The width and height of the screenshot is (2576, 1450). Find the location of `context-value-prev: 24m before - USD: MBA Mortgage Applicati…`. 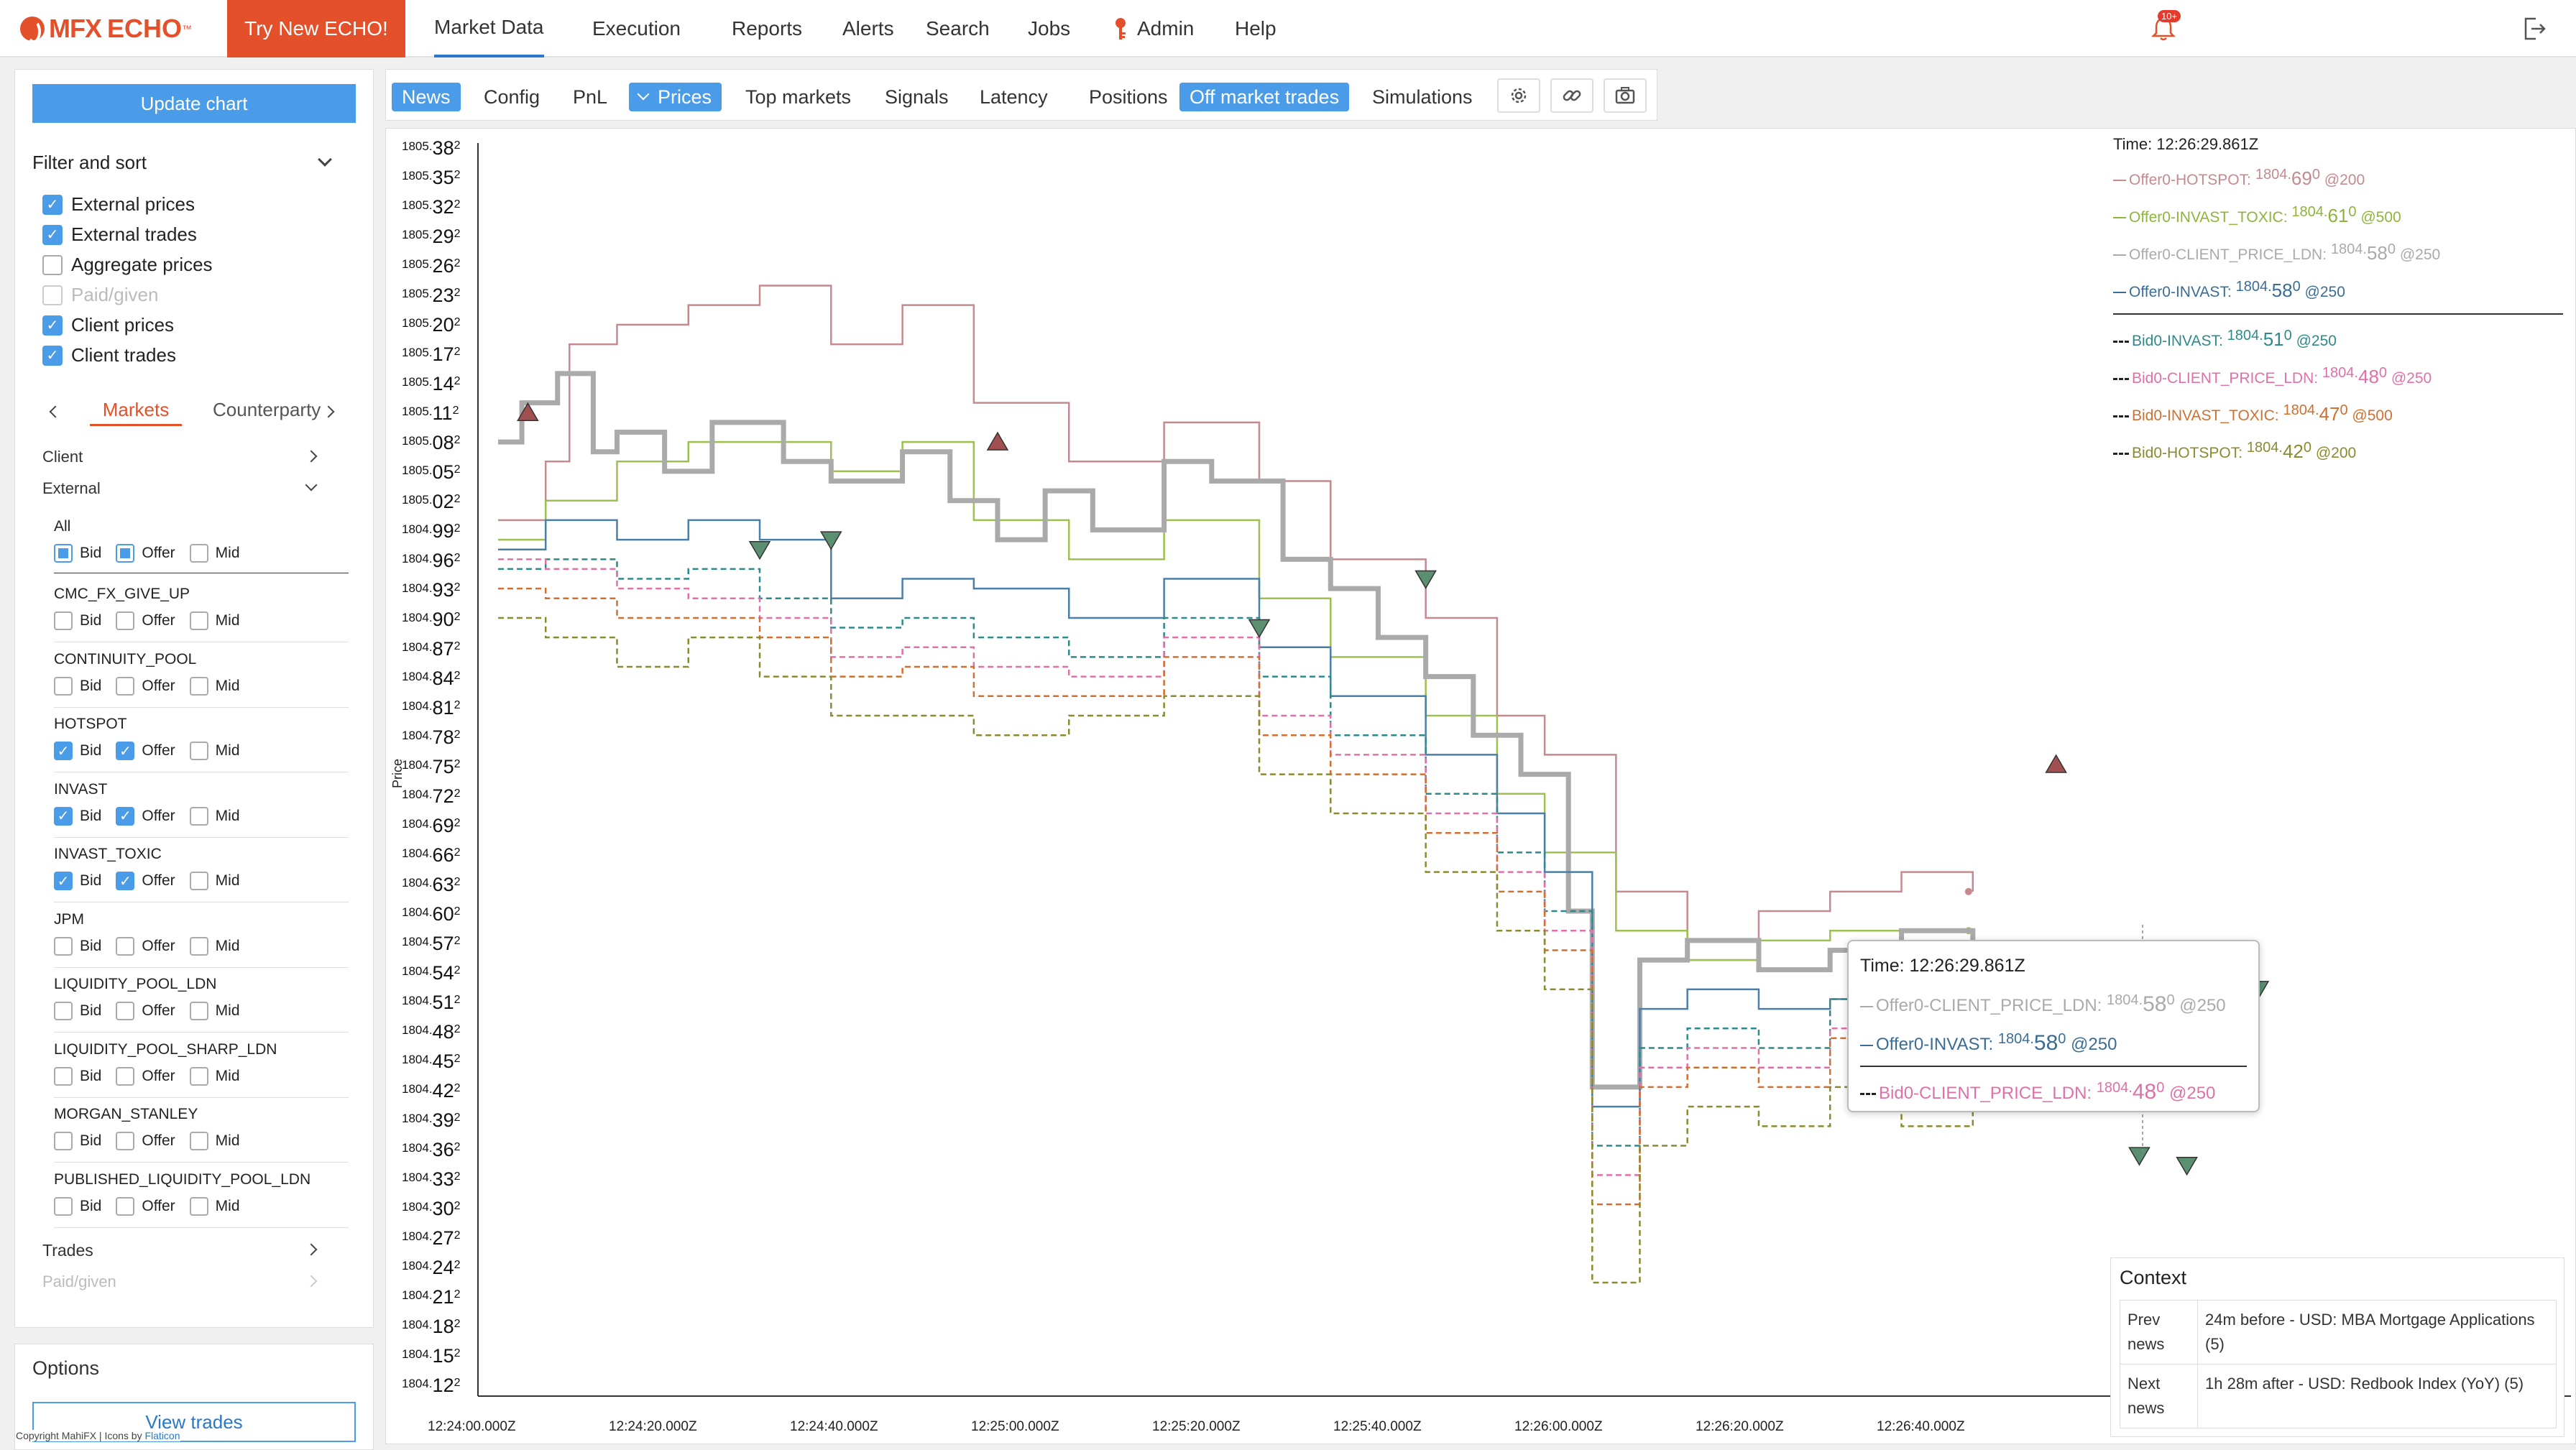

context-value-prev: 24m before - USD: MBA Mortgage Applicati… is located at coordinates (2377, 1332).